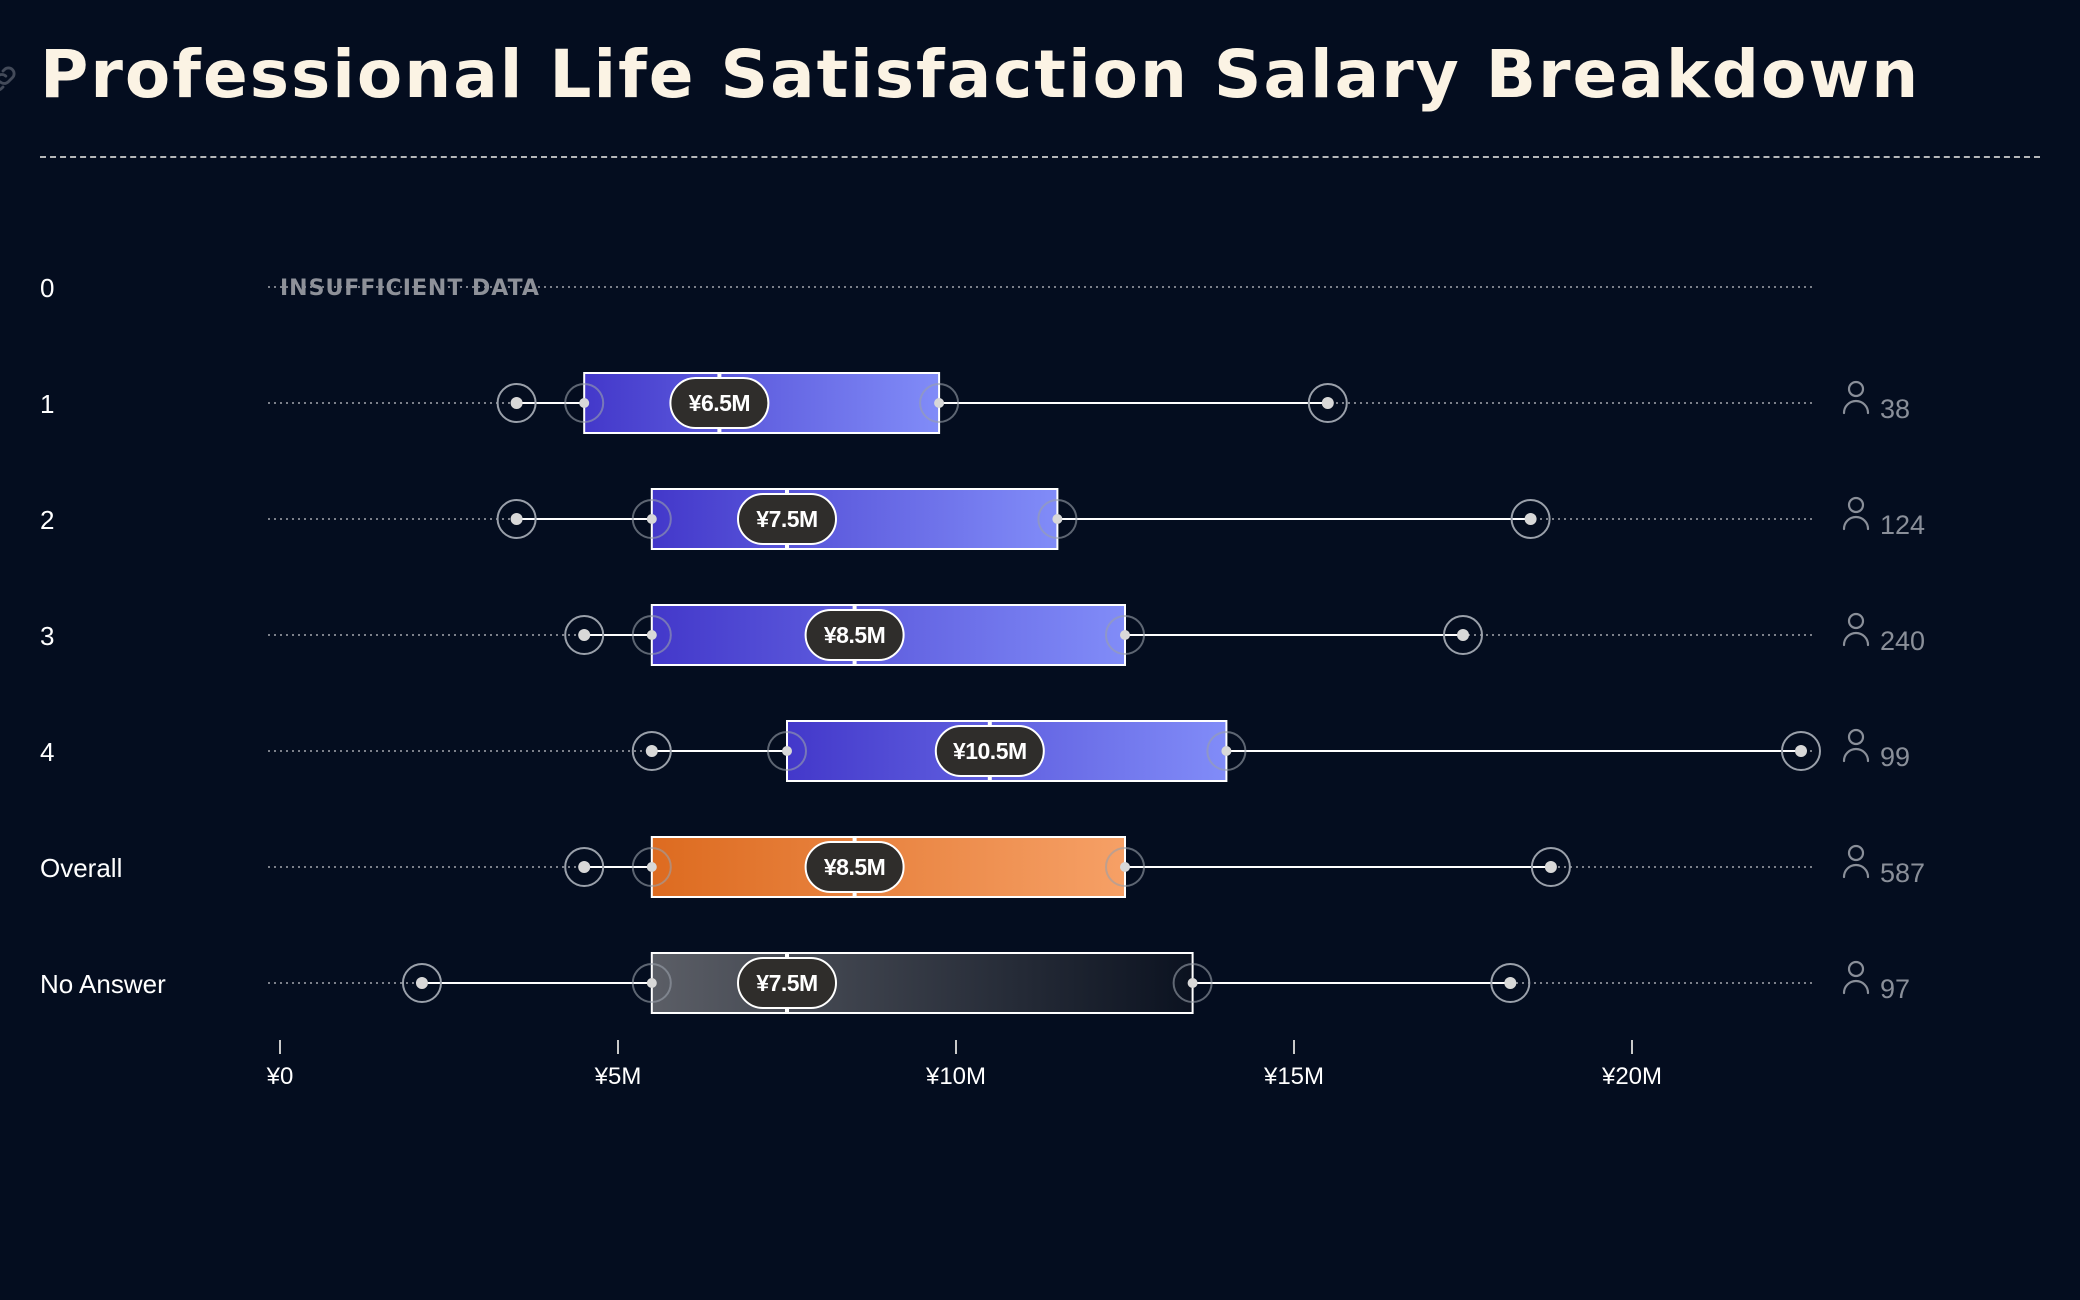 Image resolution: width=2080 pixels, height=1300 pixels. What do you see at coordinates (982, 867) in the screenshot?
I see `box-row-overall: Overall ¥8.5M 587` at bounding box center [982, 867].